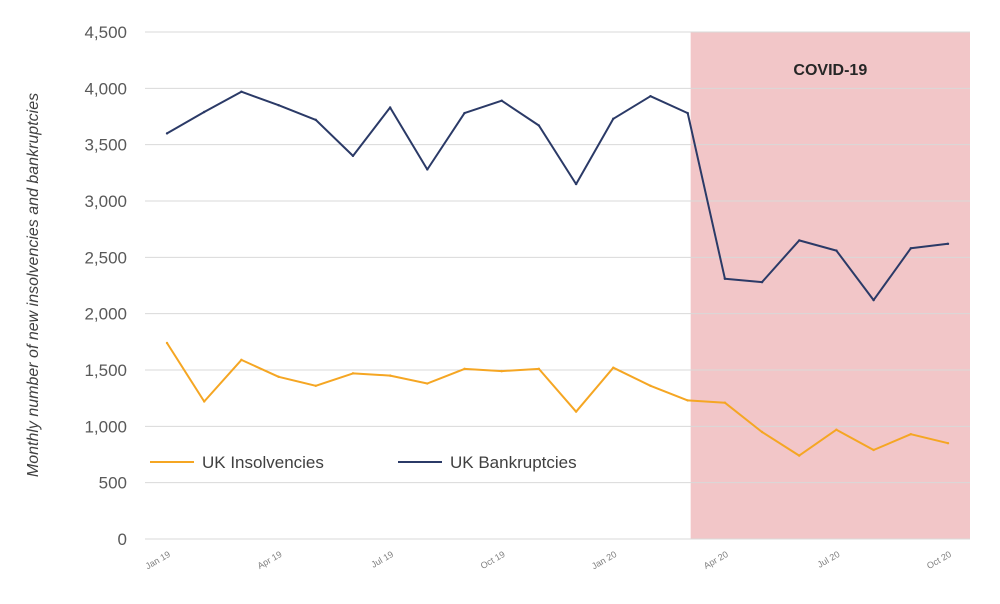  Describe the element at coordinates (939, 560) in the screenshot. I see `x-tick-label: Oct 20` at that location.